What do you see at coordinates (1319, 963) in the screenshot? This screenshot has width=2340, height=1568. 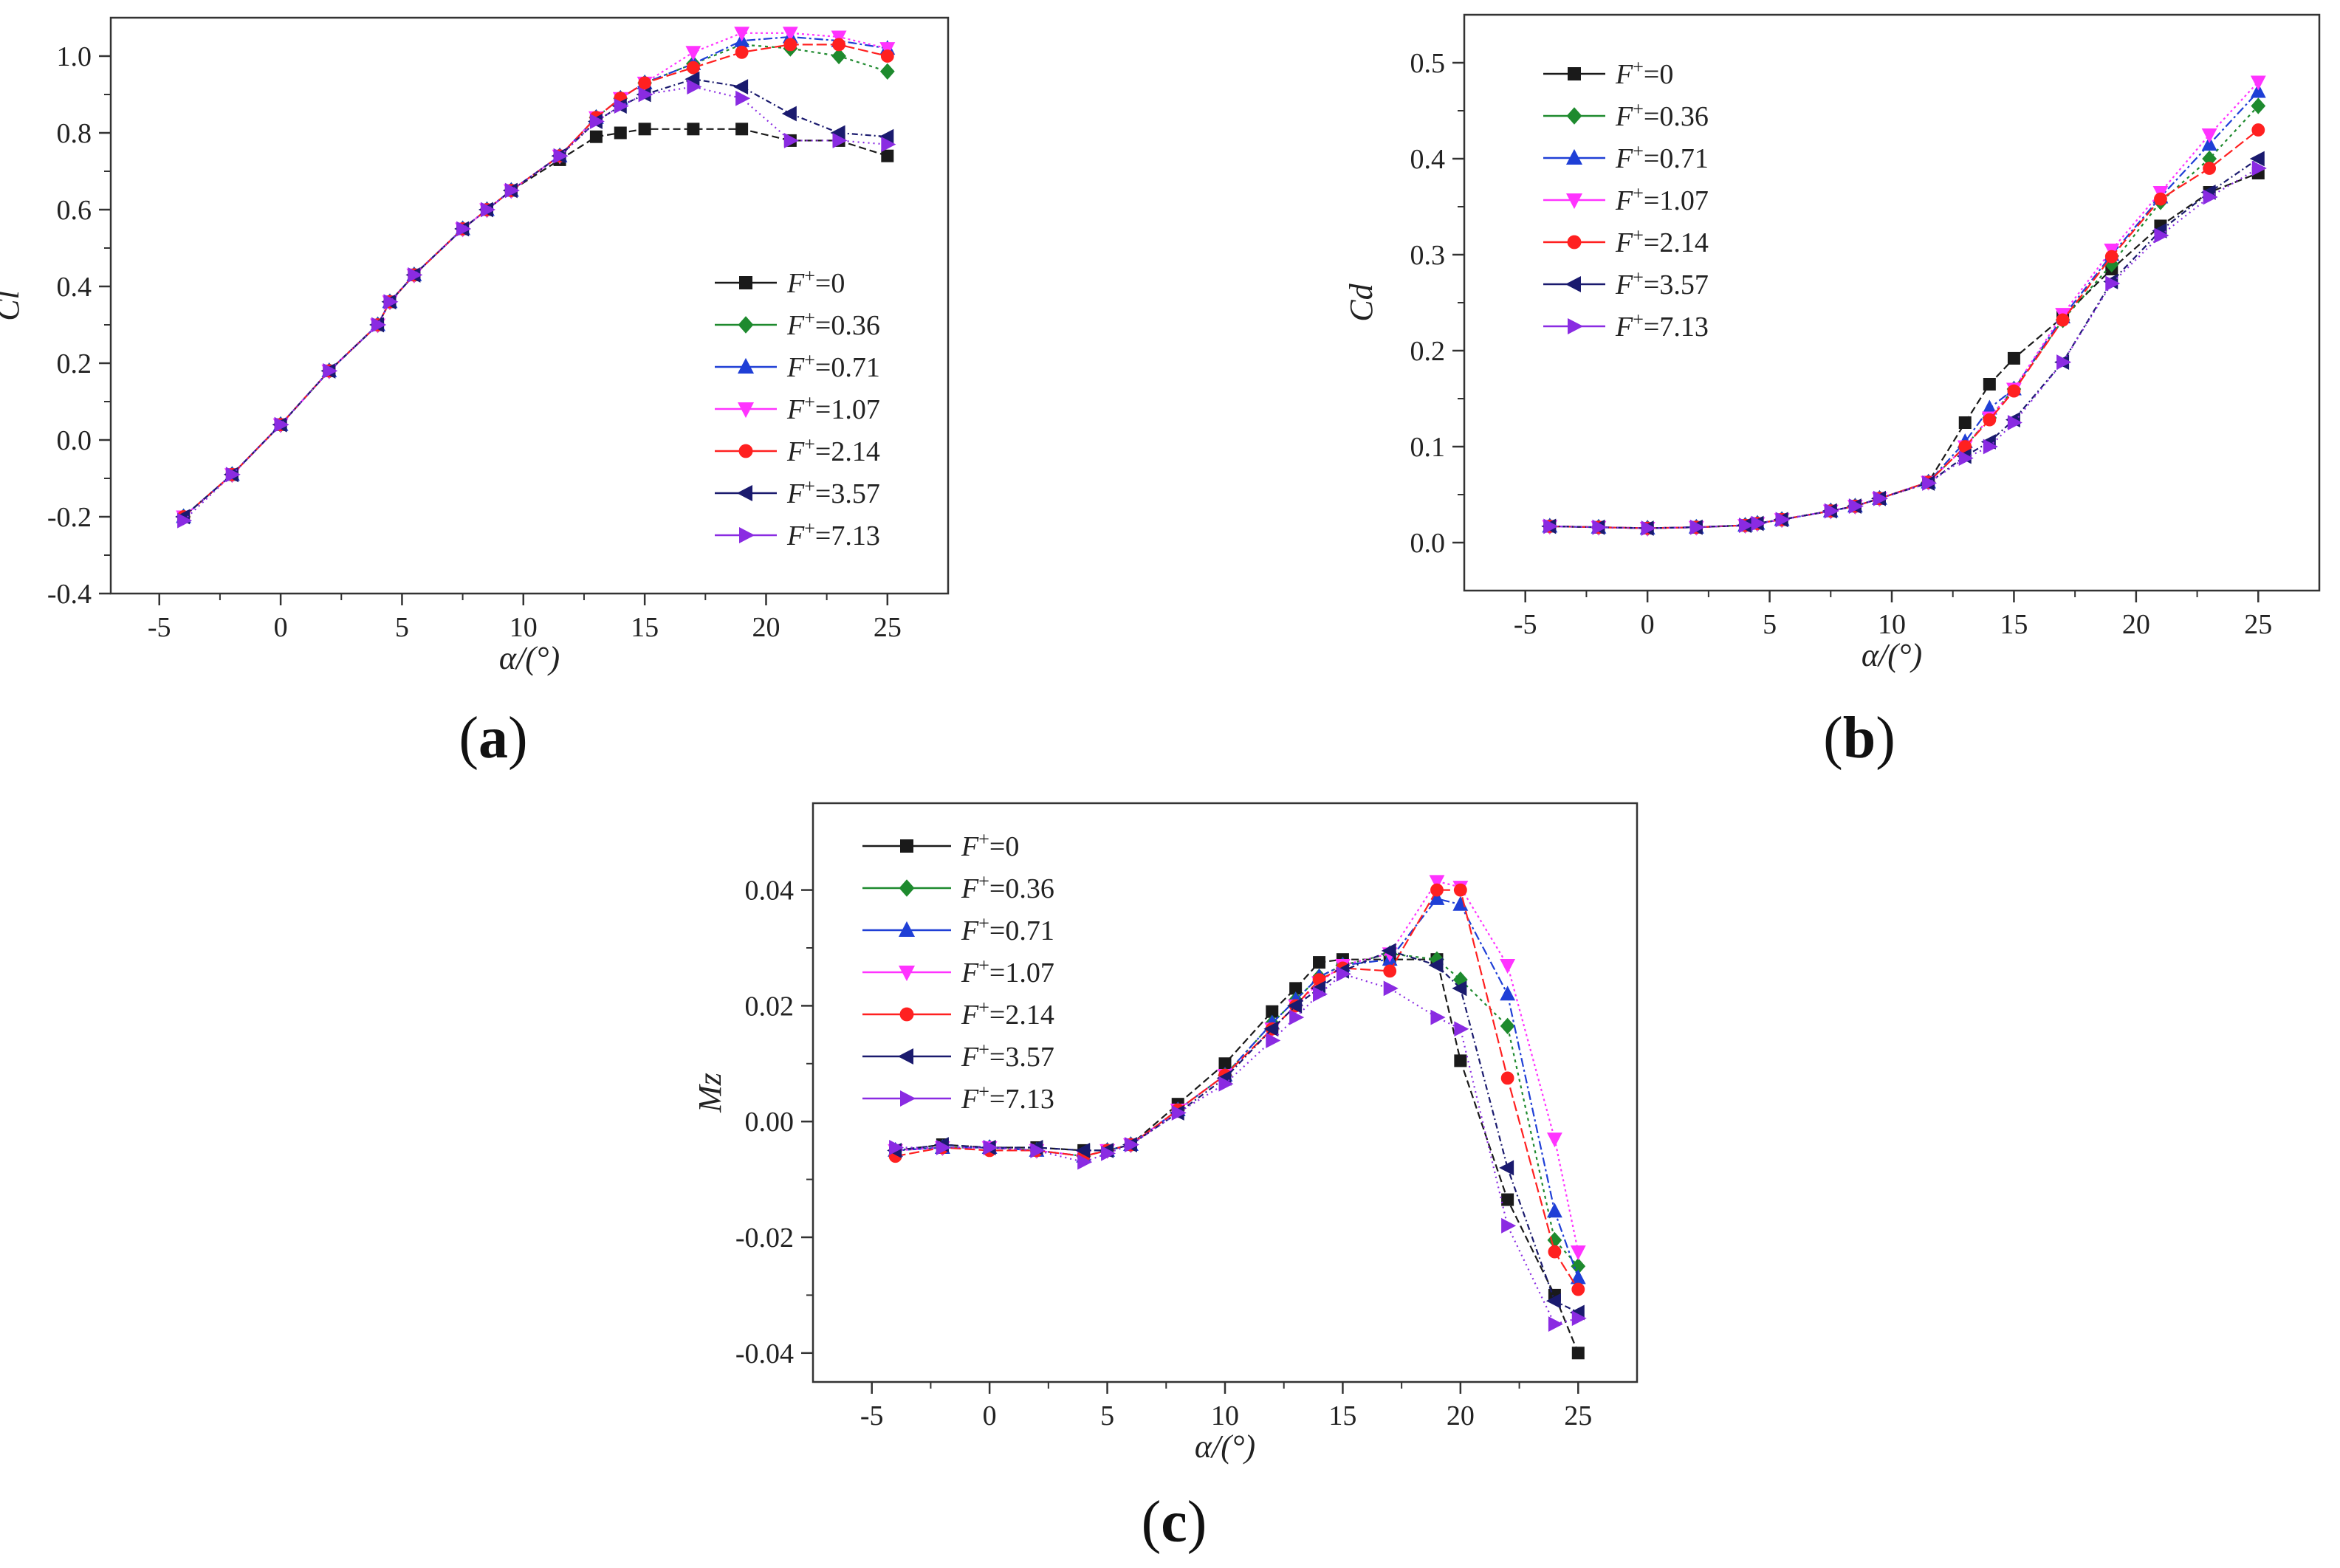 I see `chart-c-series-0-point` at bounding box center [1319, 963].